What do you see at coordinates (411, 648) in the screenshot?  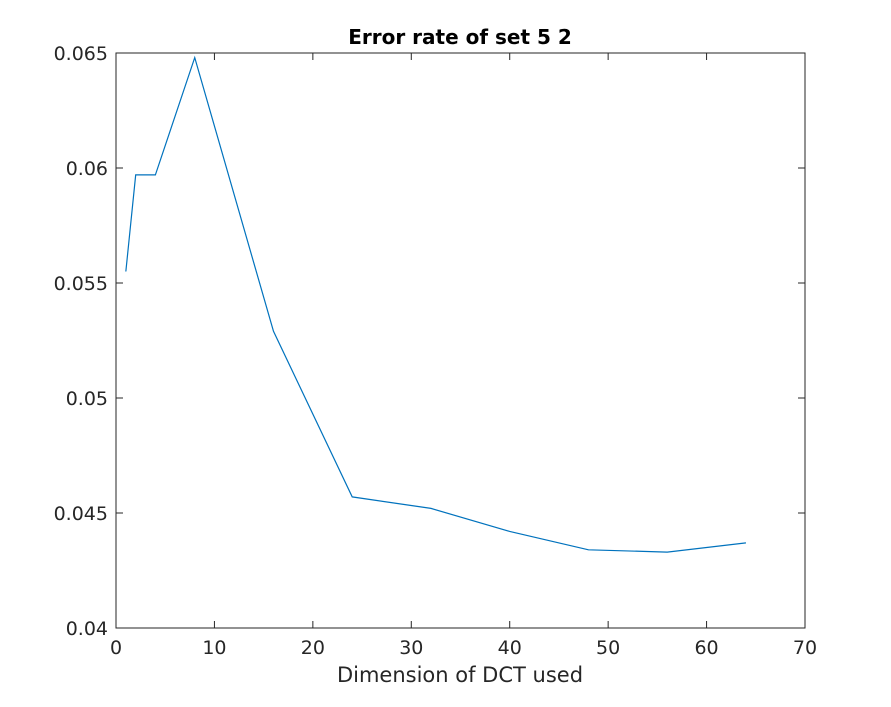 I see `x-tick-label: 30` at bounding box center [411, 648].